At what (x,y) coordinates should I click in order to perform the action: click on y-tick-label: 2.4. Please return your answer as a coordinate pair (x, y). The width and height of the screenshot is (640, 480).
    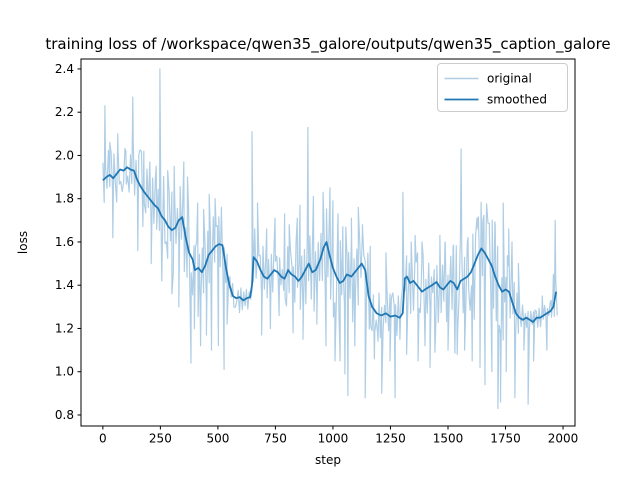
    Looking at the image, I should click on (64, 69).